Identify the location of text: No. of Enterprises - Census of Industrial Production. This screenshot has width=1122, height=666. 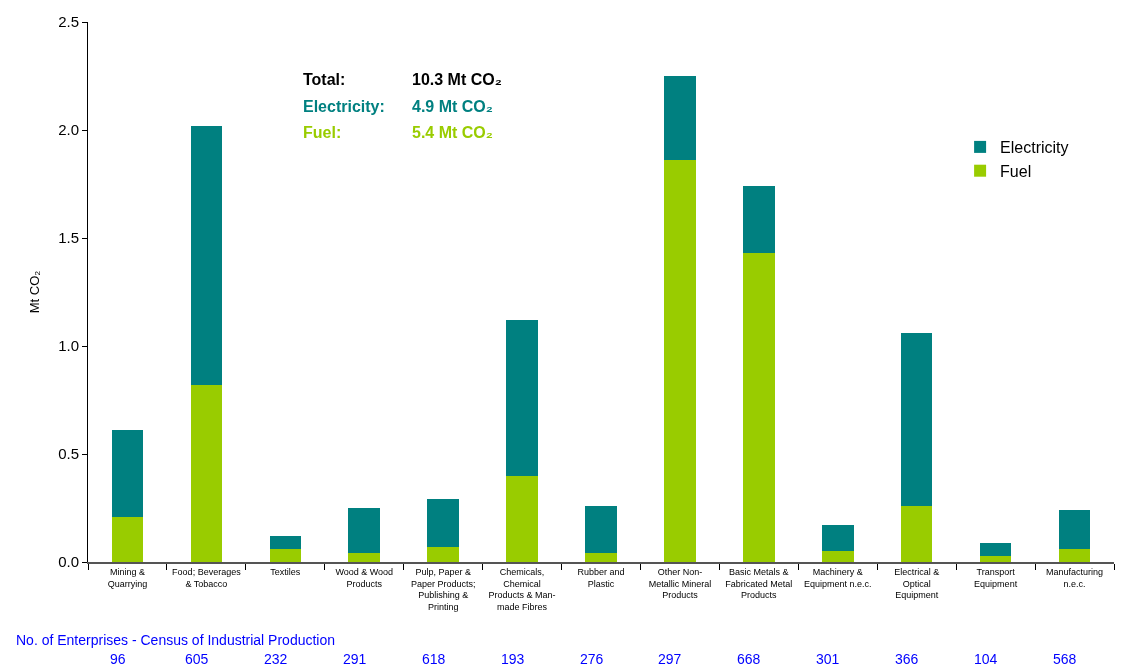
(176, 640).